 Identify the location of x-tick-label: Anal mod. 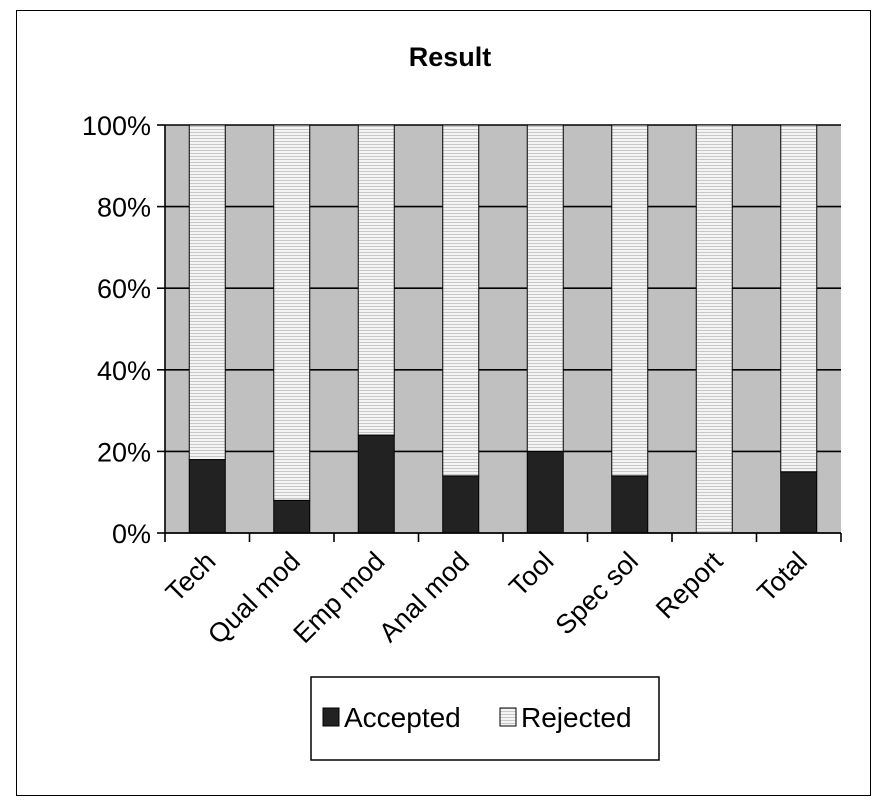
(424, 597).